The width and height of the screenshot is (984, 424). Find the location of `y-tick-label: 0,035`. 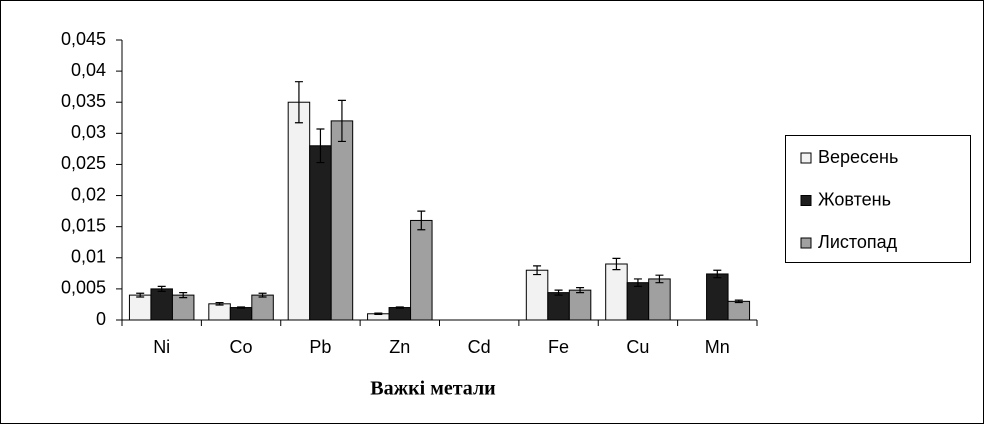

y-tick-label: 0,035 is located at coordinates (83, 101).